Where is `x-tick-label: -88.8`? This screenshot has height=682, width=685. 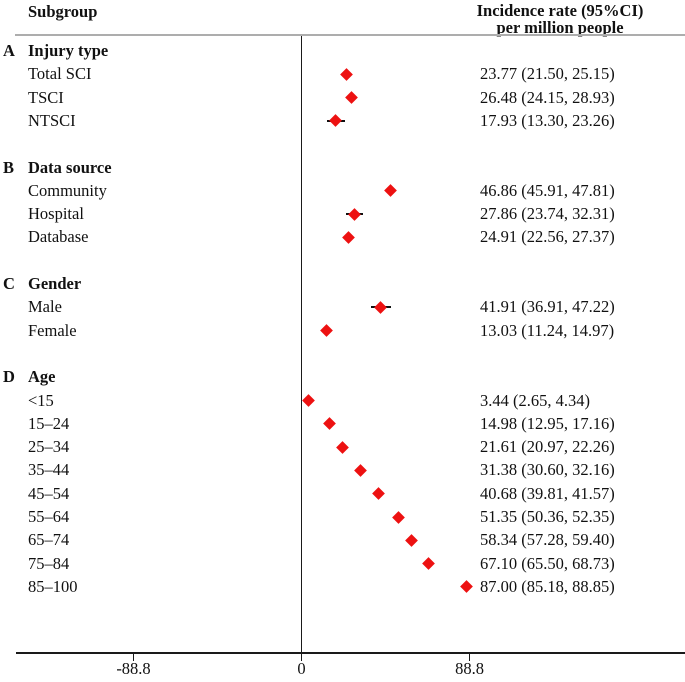
x-tick-label: -88.8 is located at coordinates (133, 668).